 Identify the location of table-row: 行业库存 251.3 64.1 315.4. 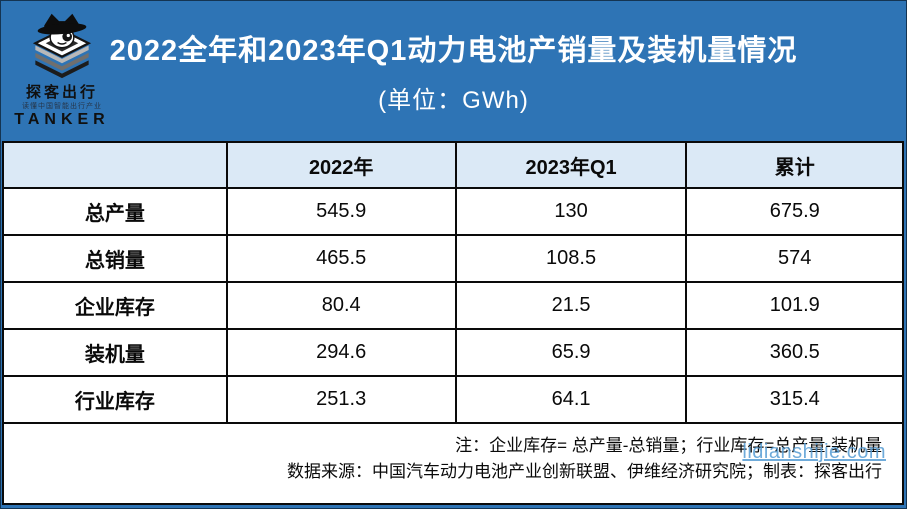
(453, 399).